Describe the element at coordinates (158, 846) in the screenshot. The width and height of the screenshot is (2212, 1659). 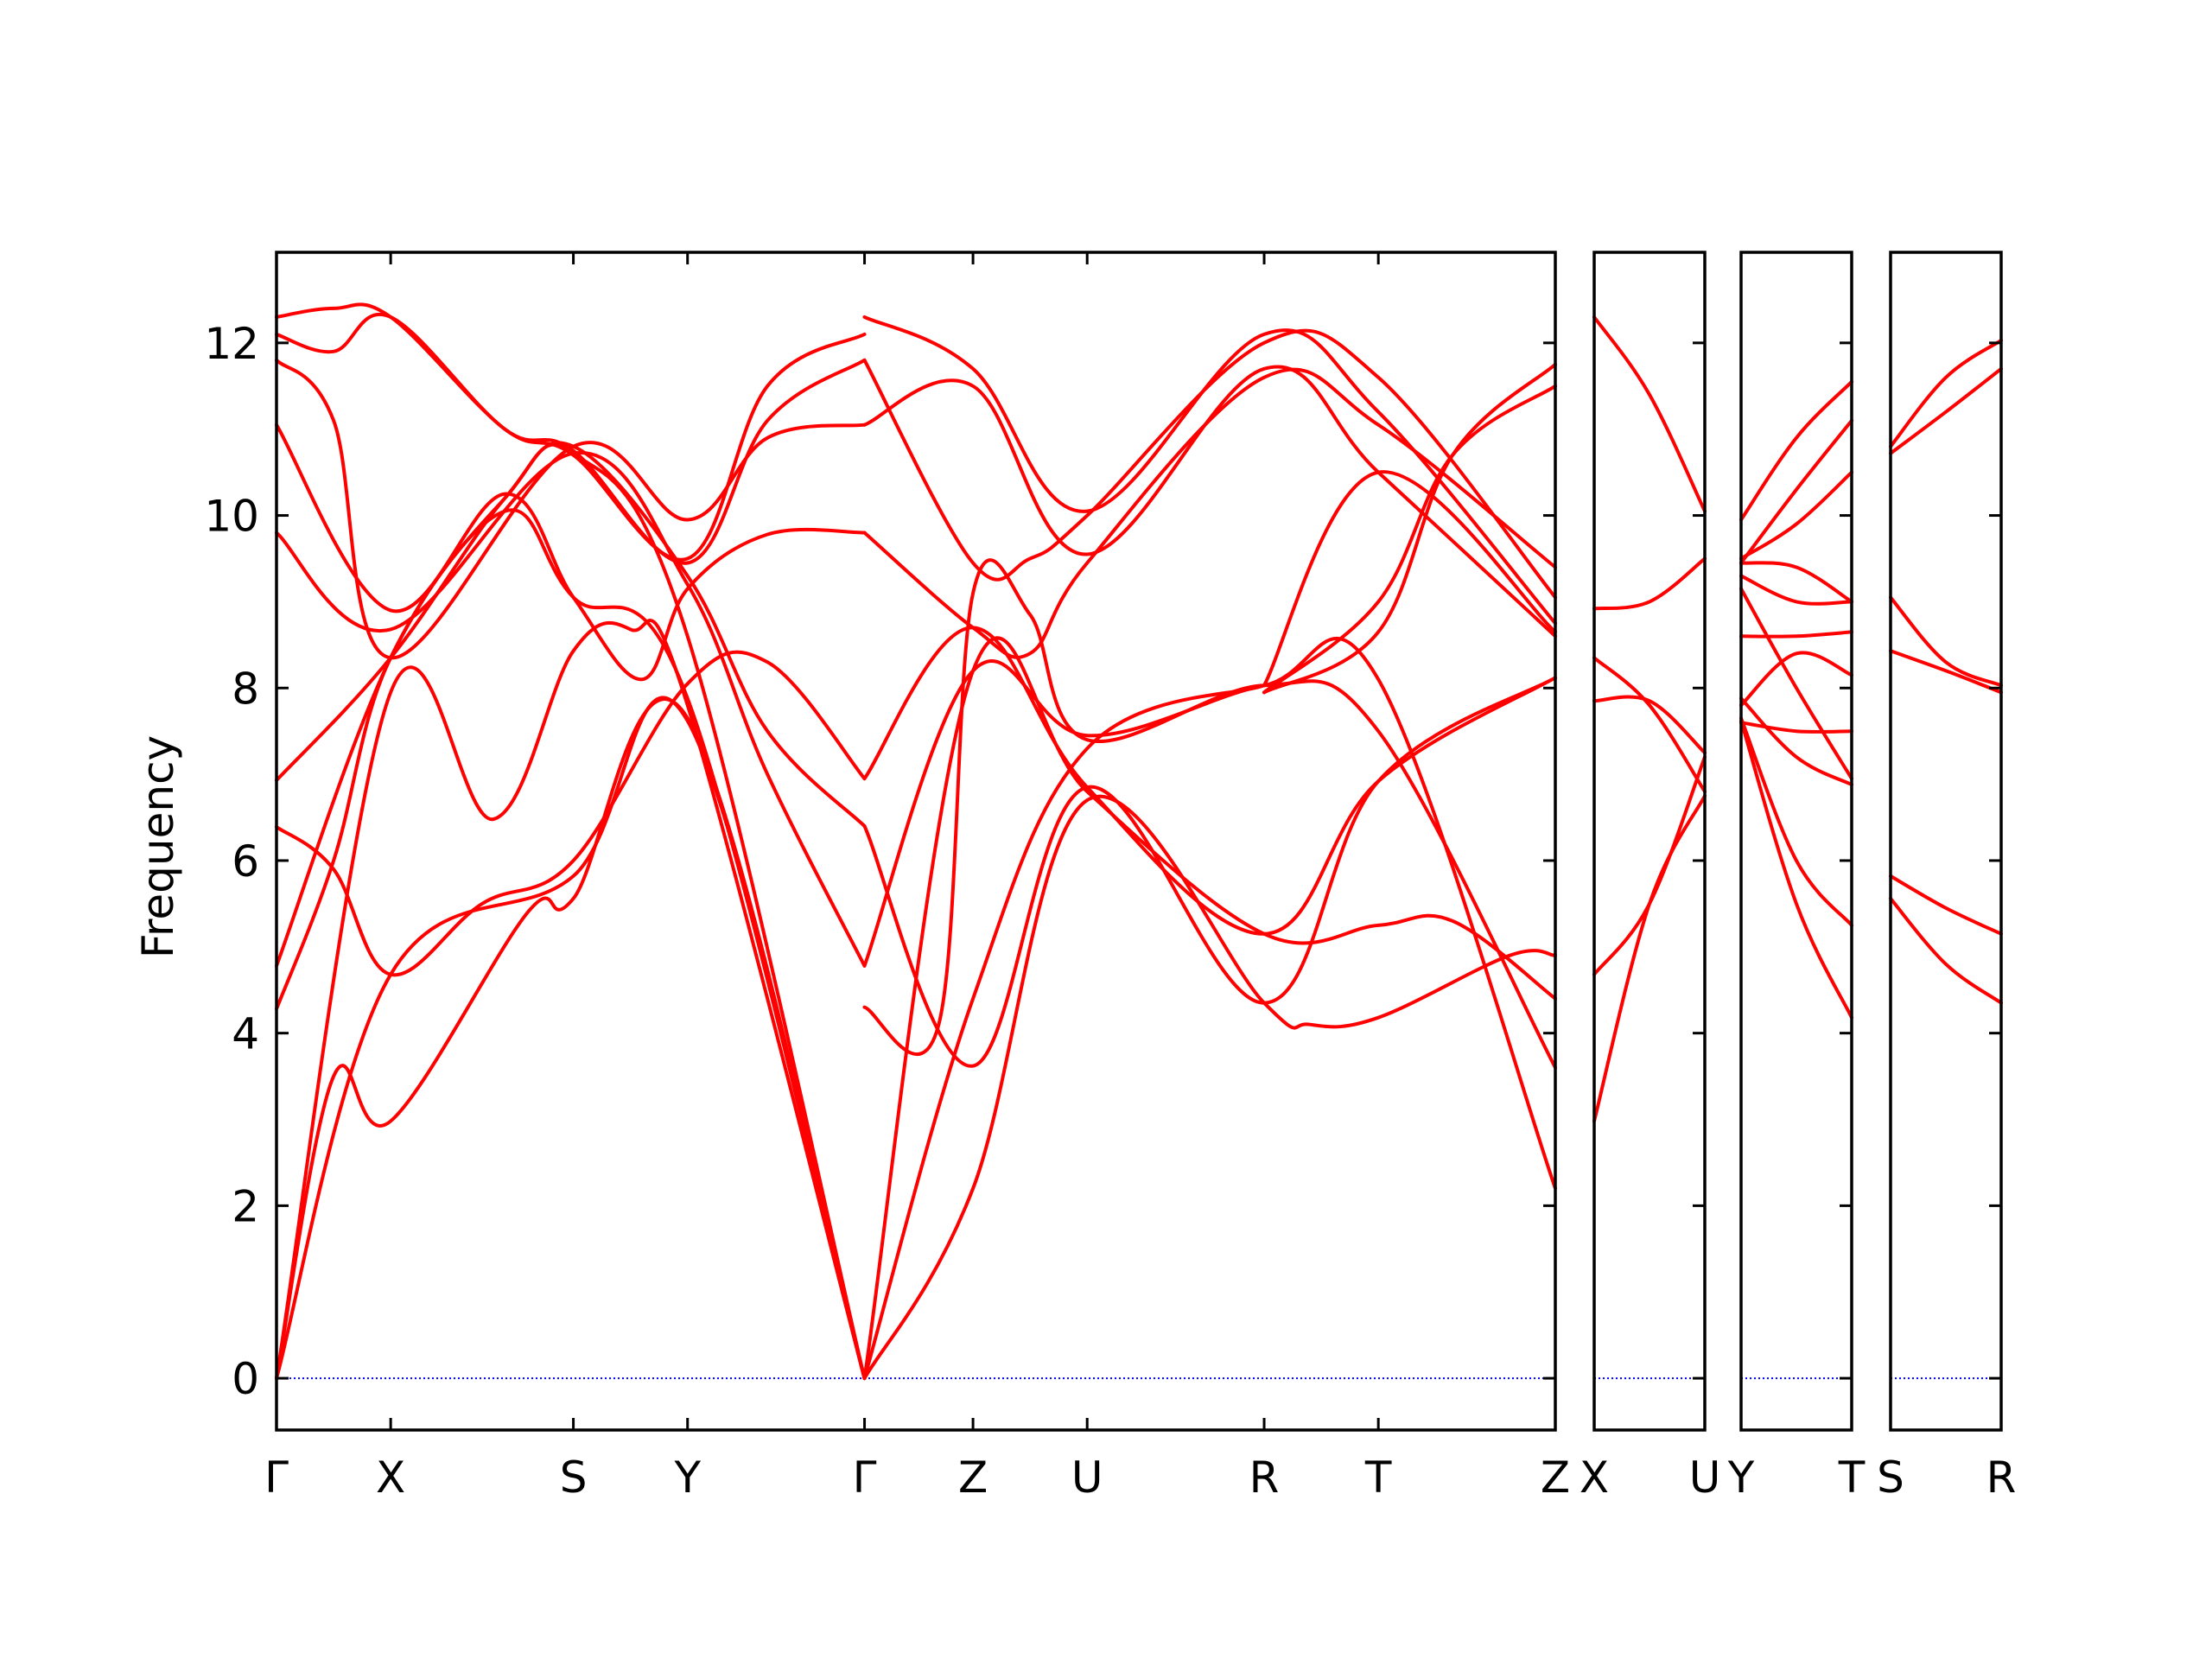
I see `y-axis-label: Frequency` at that location.